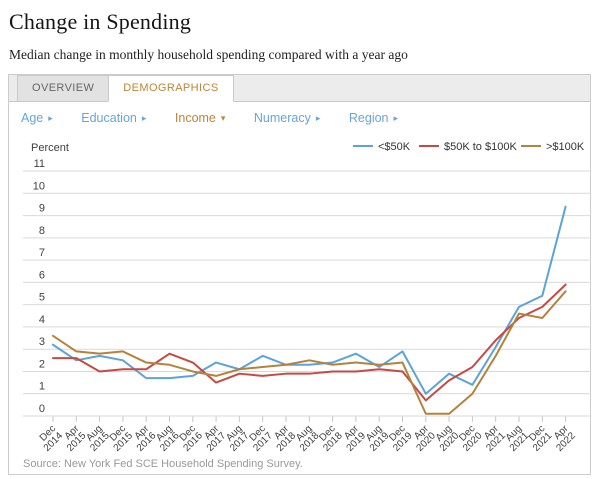  Describe the element at coordinates (399, 438) in the screenshot. I see `x-axis-label: Dec2019` at that location.